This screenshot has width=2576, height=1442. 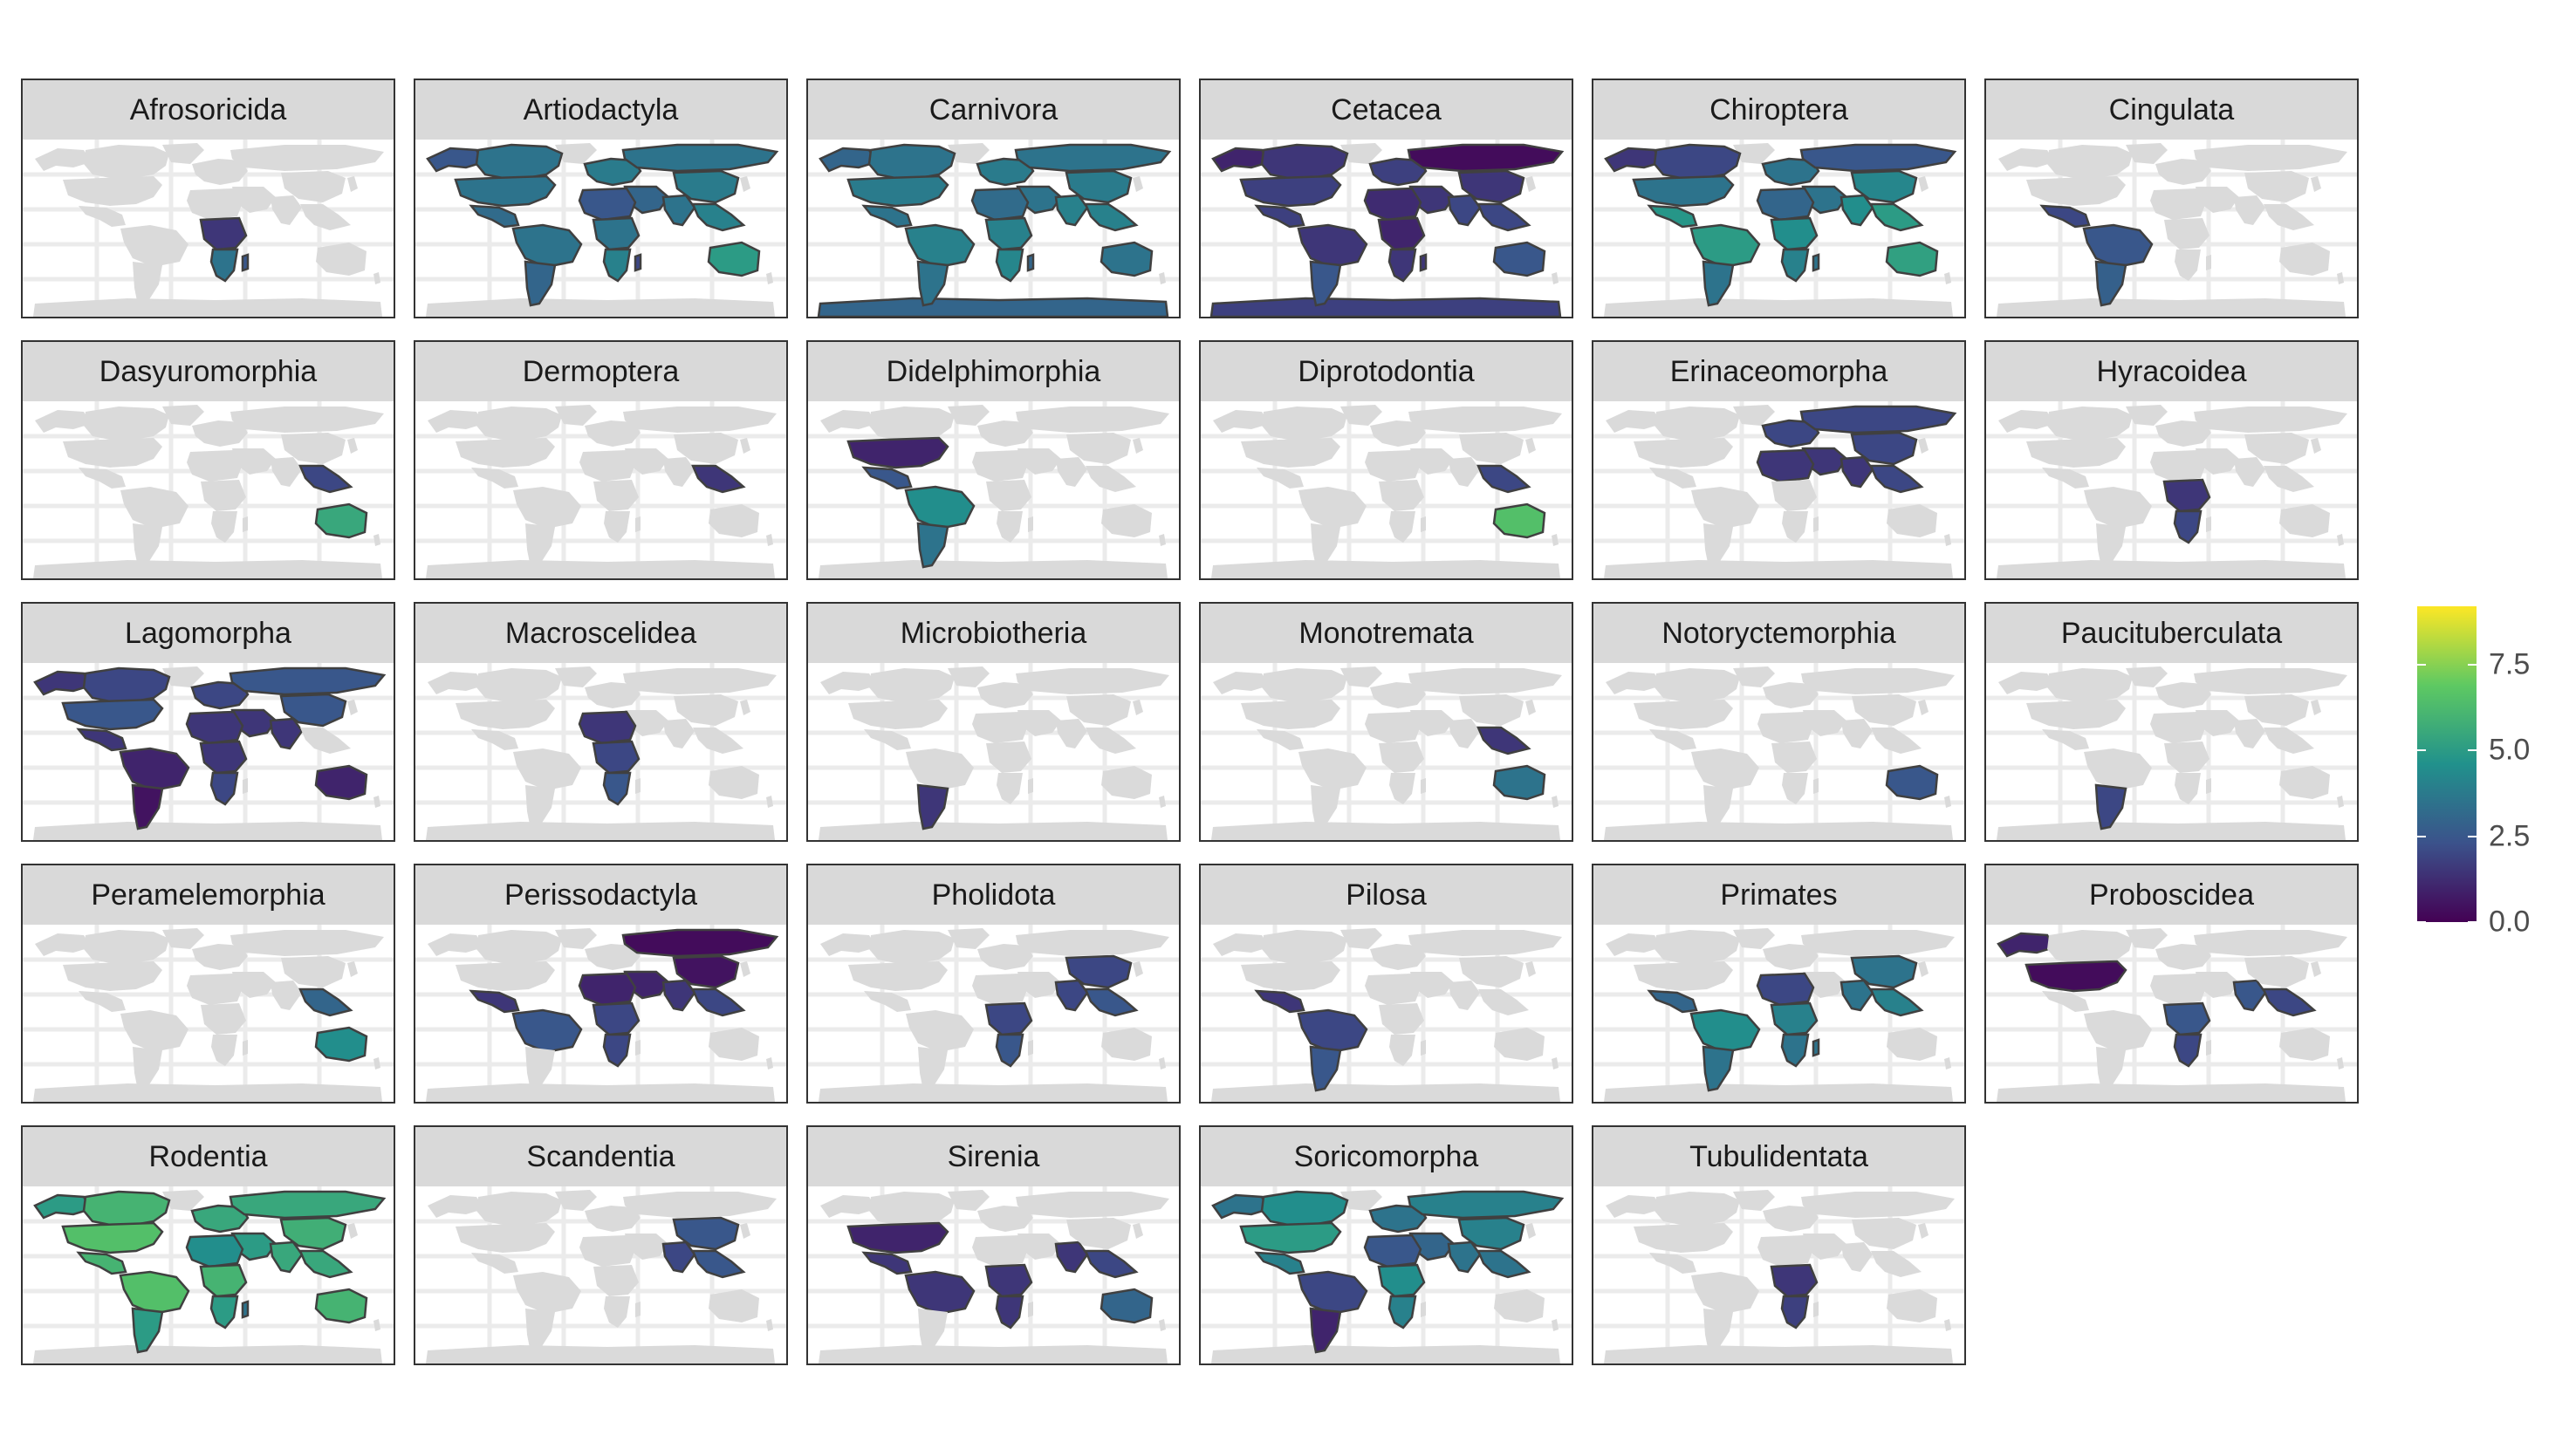 I want to click on region-n-south-america, so click(x=940, y=769).